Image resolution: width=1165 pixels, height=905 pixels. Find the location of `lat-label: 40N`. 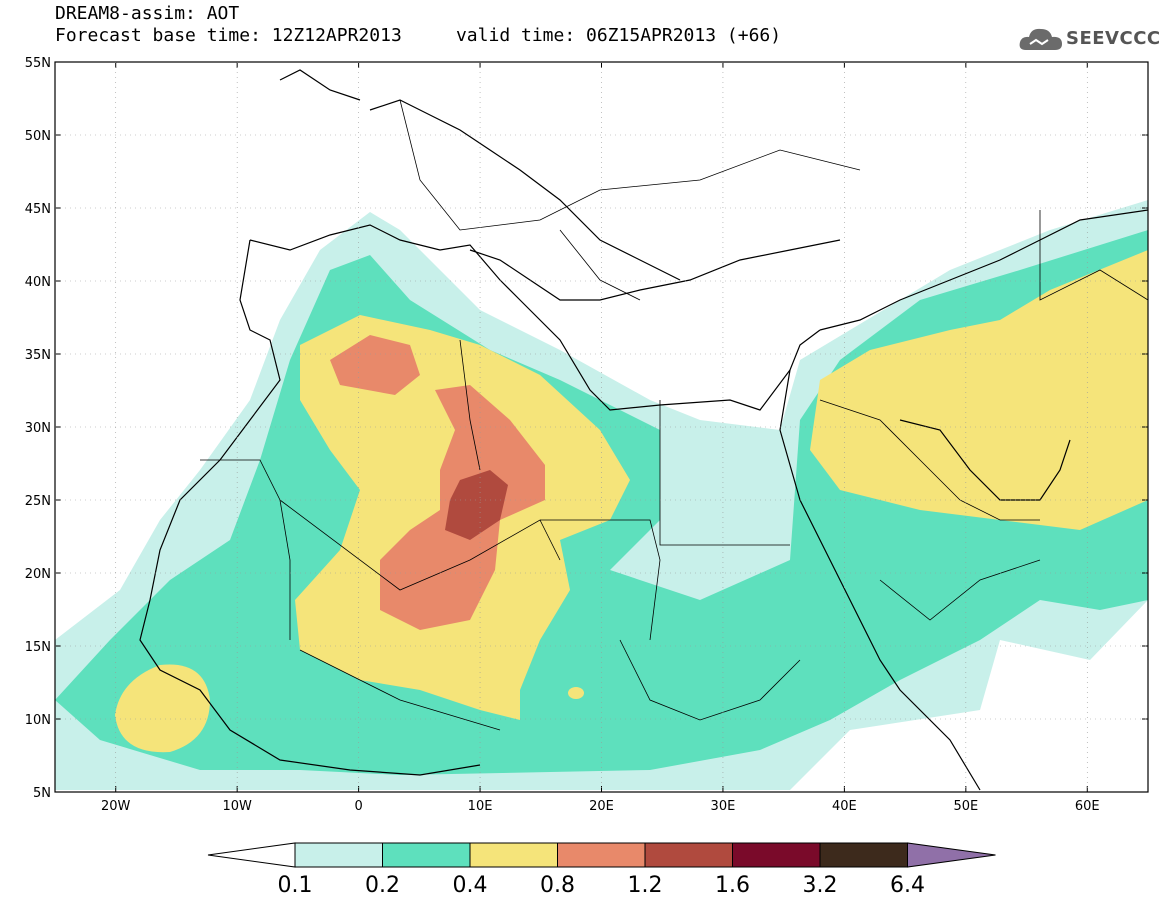

lat-label: 40N is located at coordinates (38, 282).